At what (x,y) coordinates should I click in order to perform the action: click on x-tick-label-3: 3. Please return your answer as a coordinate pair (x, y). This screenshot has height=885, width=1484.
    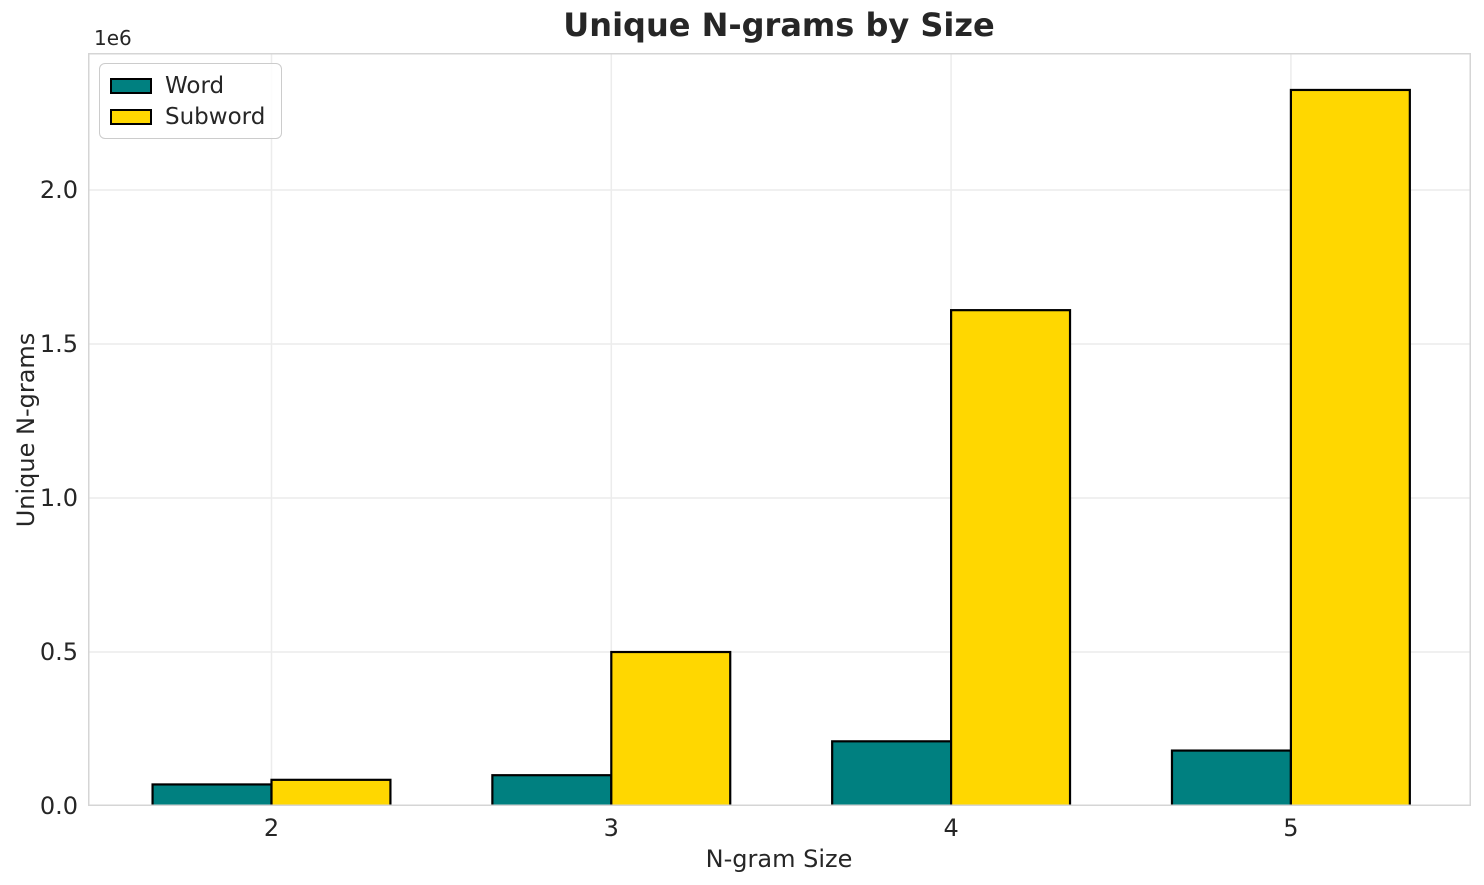
    Looking at the image, I should click on (611, 828).